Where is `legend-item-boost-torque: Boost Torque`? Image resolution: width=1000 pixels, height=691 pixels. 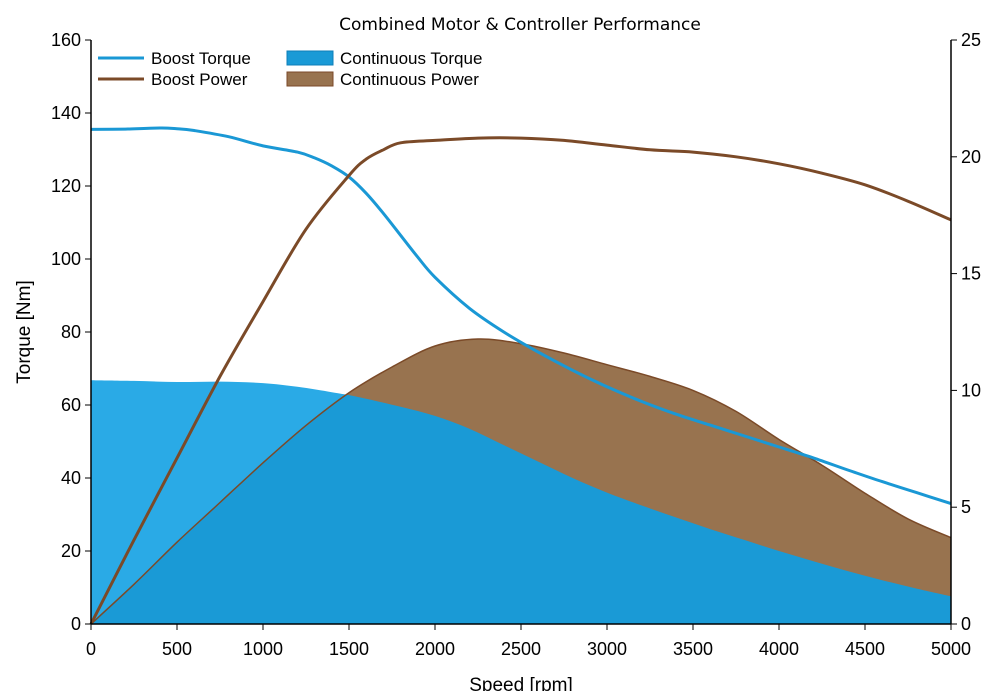 legend-item-boost-torque: Boost Torque is located at coordinates (174, 58).